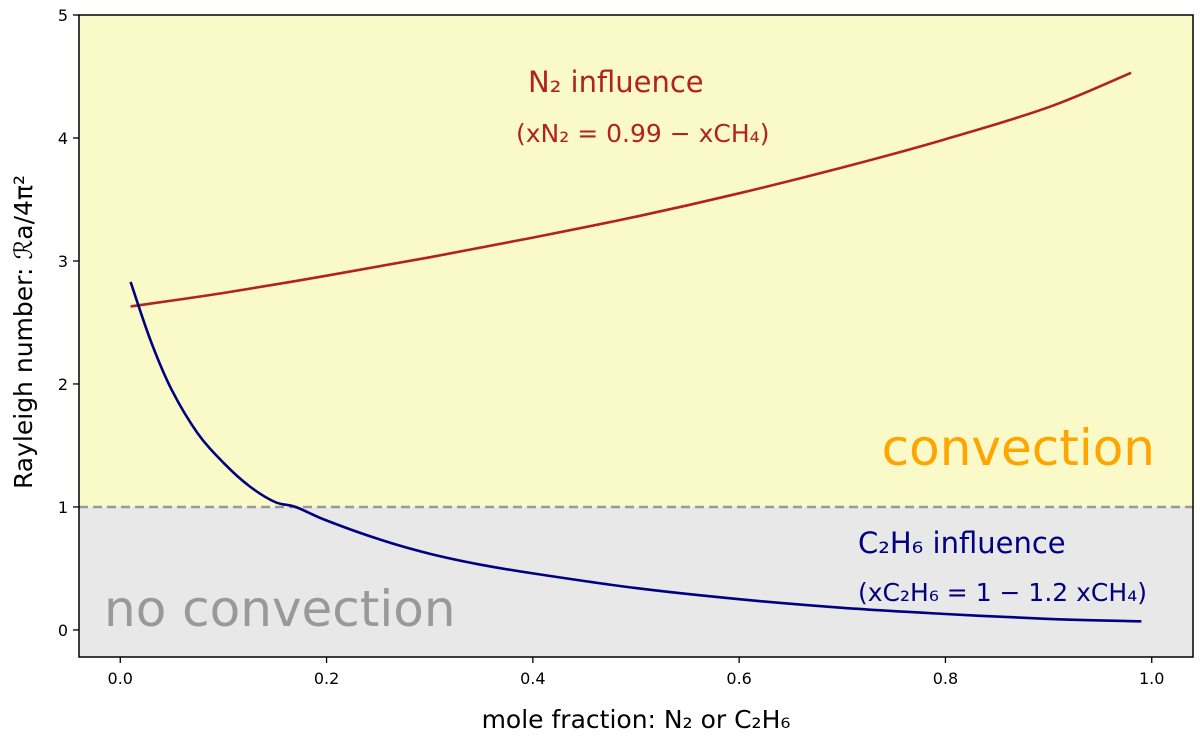 This screenshot has width=1200, height=738. Describe the element at coordinates (23, 332) in the screenshot. I see `y-axis-label: Rayleigh number: ℛa/4π²` at that location.